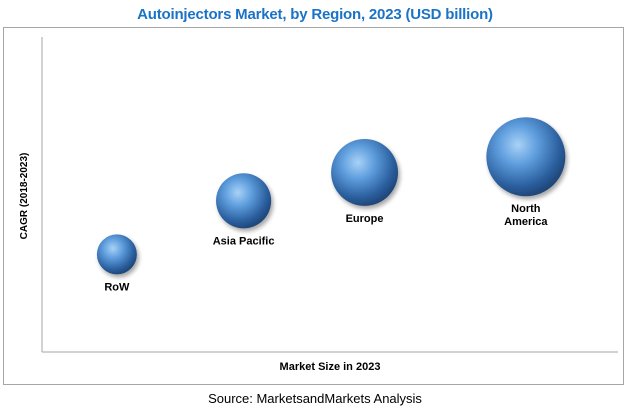 Image resolution: width=630 pixels, height=413 pixels. What do you see at coordinates (315, 398) in the screenshot?
I see `source-note: Source: MarketsandMarkets Analysis` at bounding box center [315, 398].